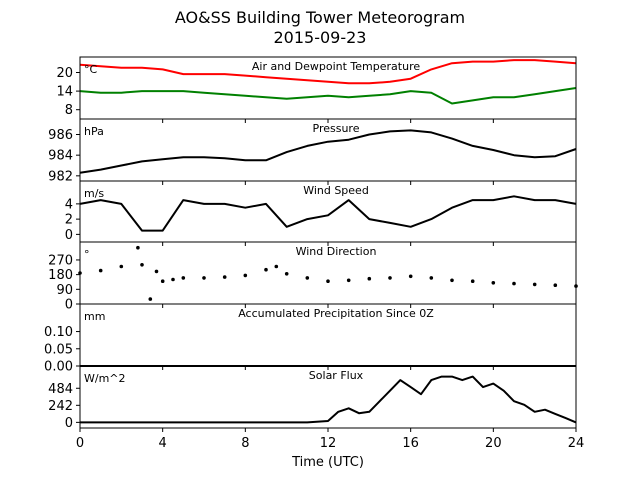 This screenshot has width=640, height=480. What do you see at coordinates (64, 290) in the screenshot?
I see `y-tick-label: 90` at bounding box center [64, 290].